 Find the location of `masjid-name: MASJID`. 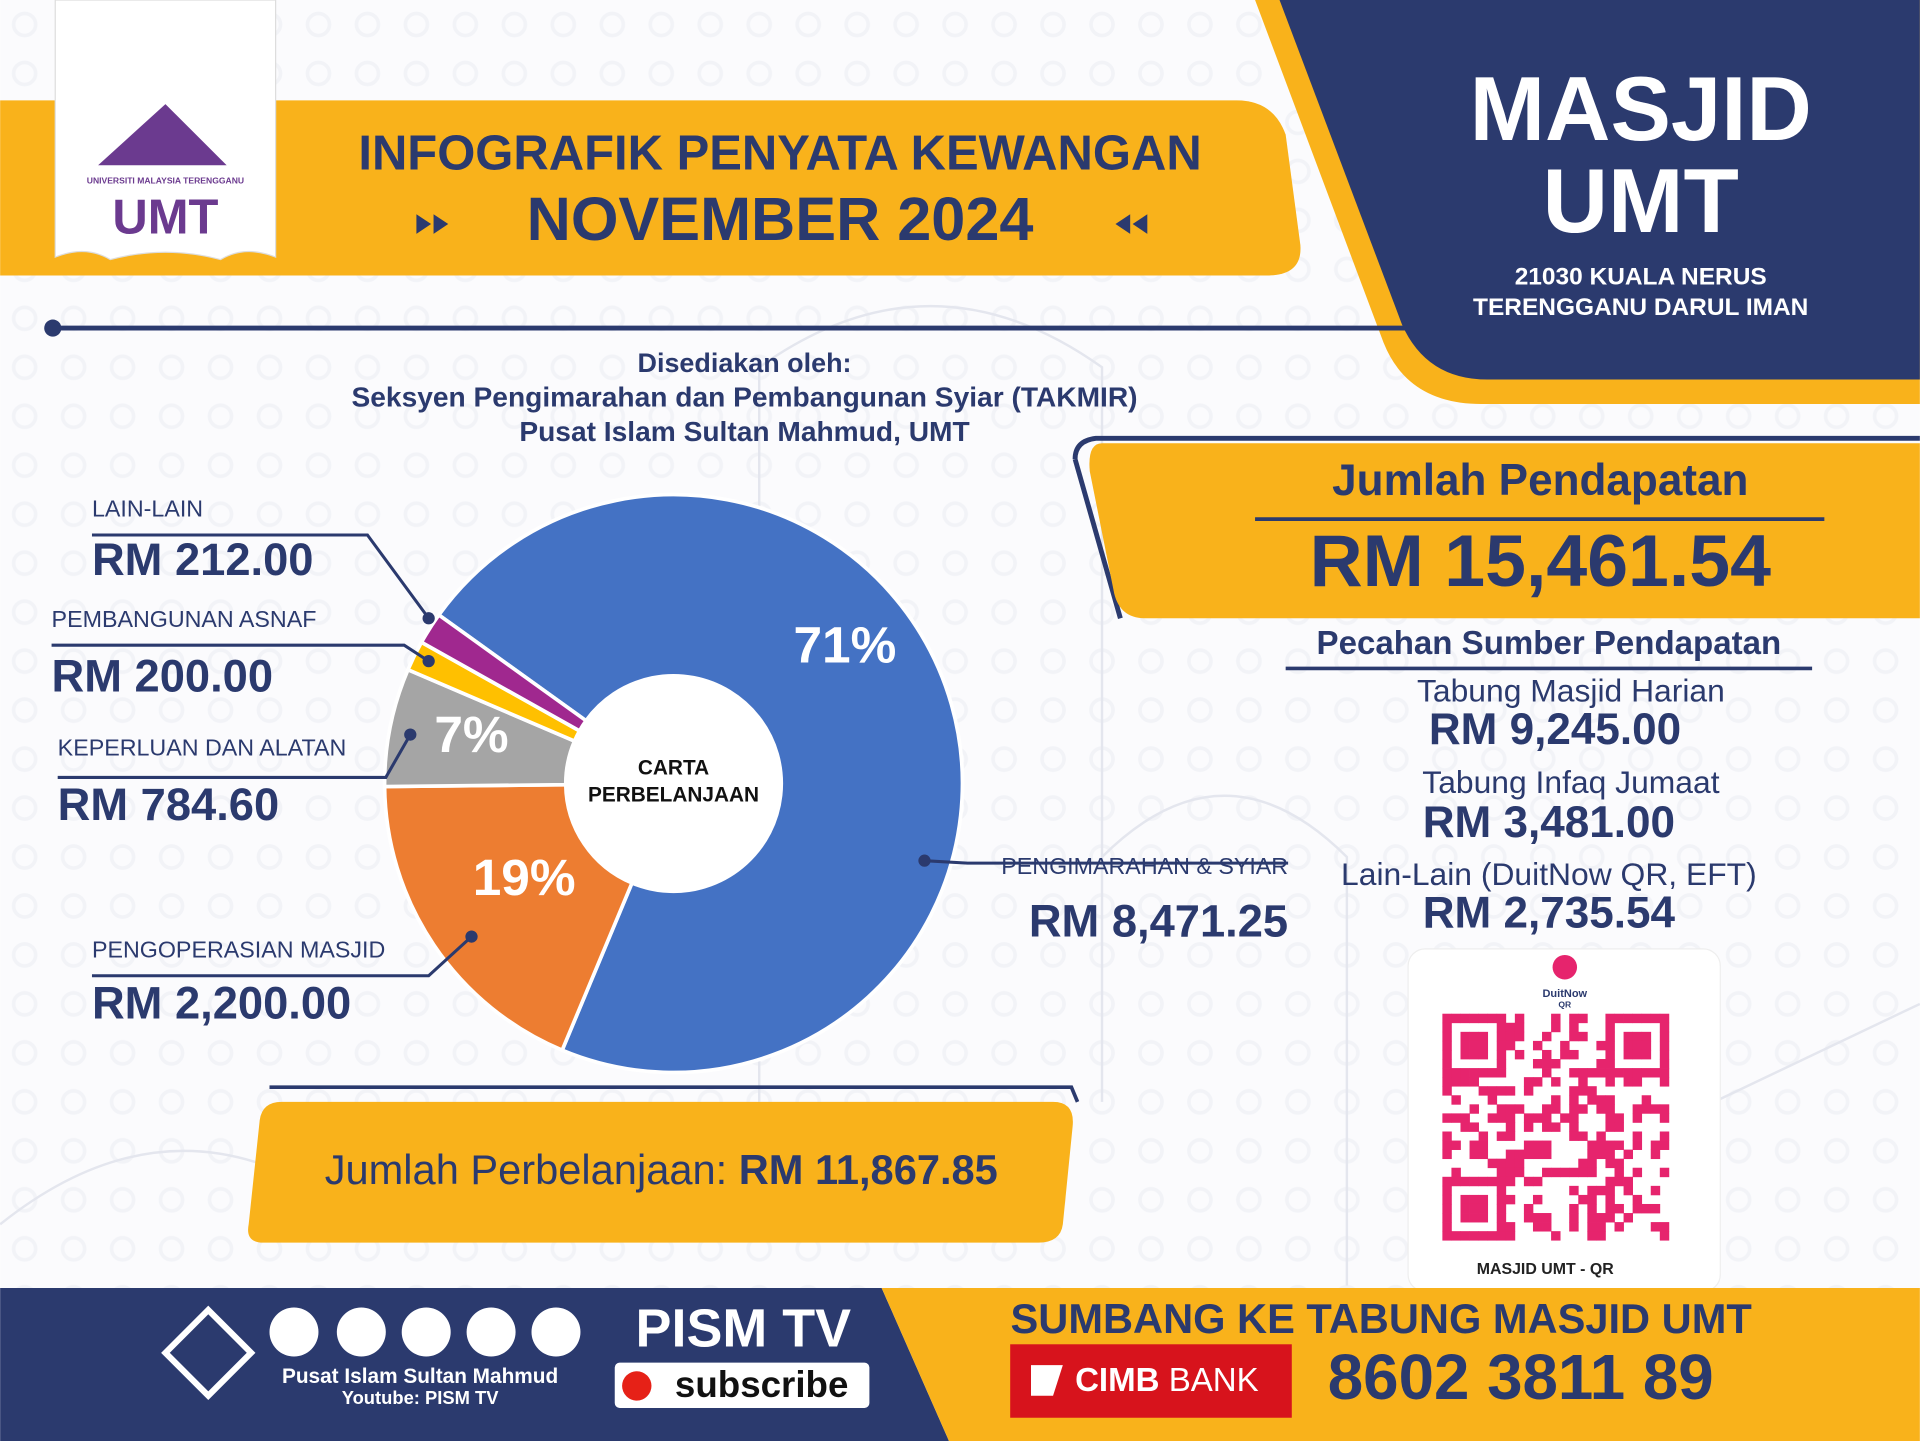

masjid-name: MASJID is located at coordinates (1641, 109).